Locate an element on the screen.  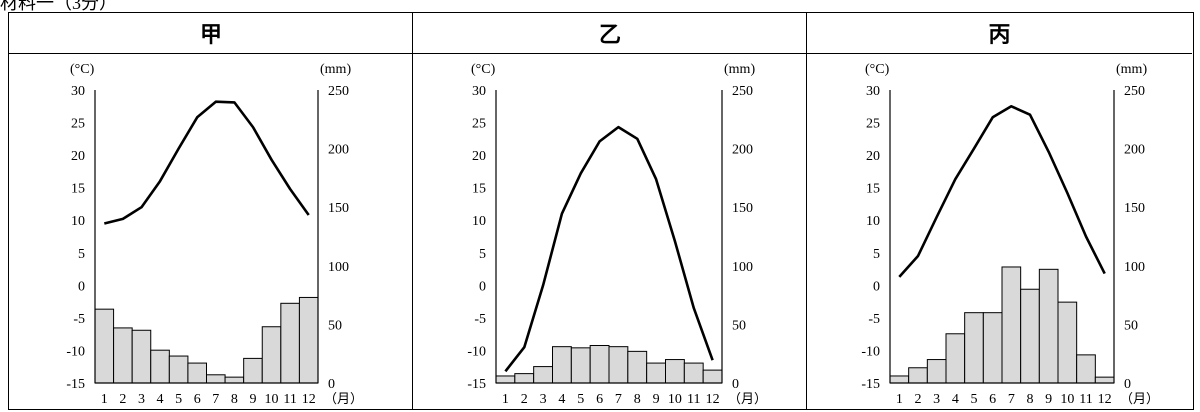
x-tick-label-jia: 10 is located at coordinates (272, 399).